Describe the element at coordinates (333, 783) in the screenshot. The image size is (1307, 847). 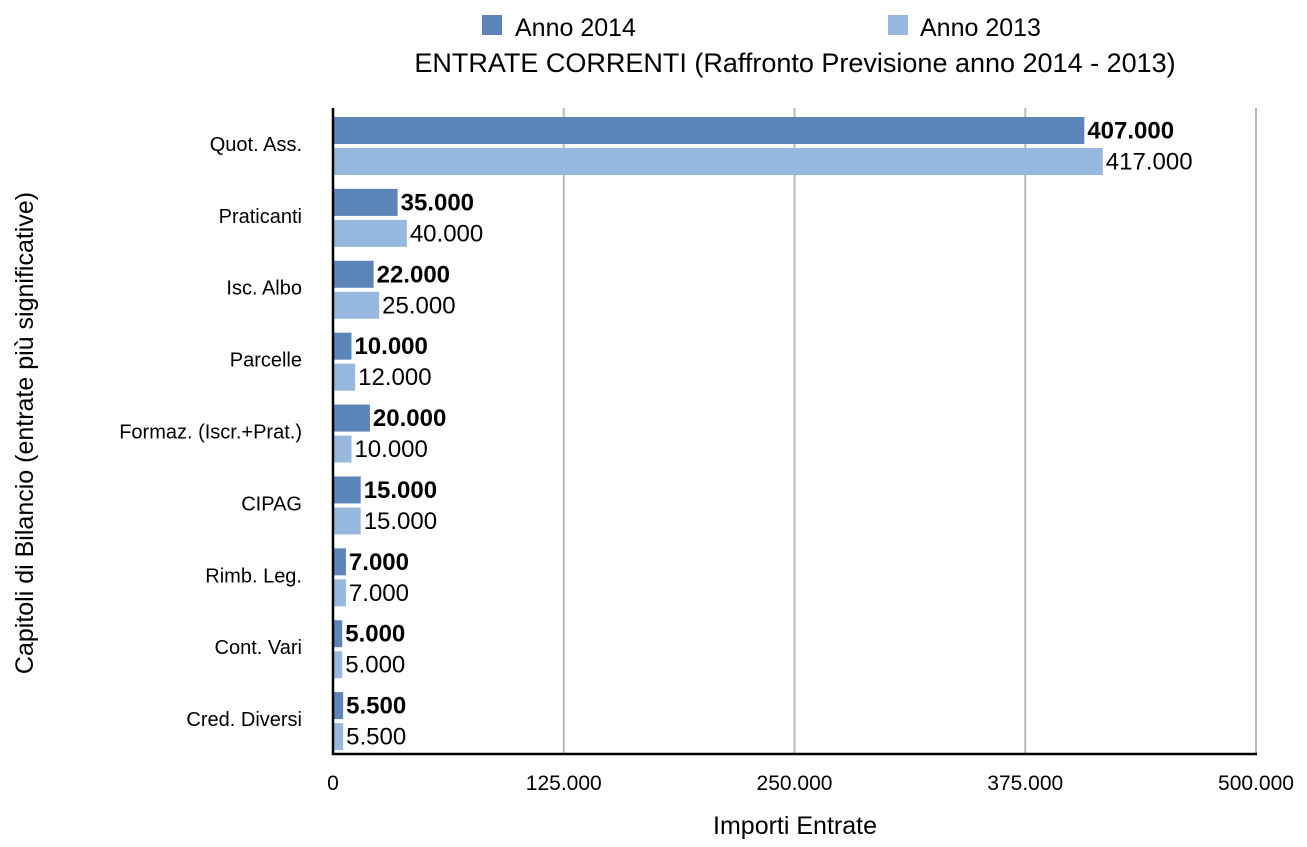
I see `x-tick-label: 0` at that location.